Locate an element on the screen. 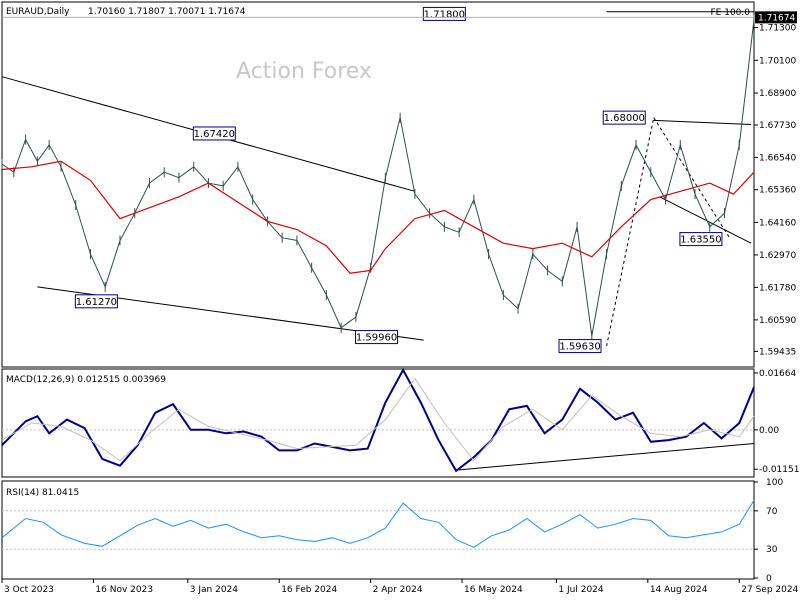 The height and width of the screenshot is (604, 800). rsi-tick-label: 100 is located at coordinates (774, 483).